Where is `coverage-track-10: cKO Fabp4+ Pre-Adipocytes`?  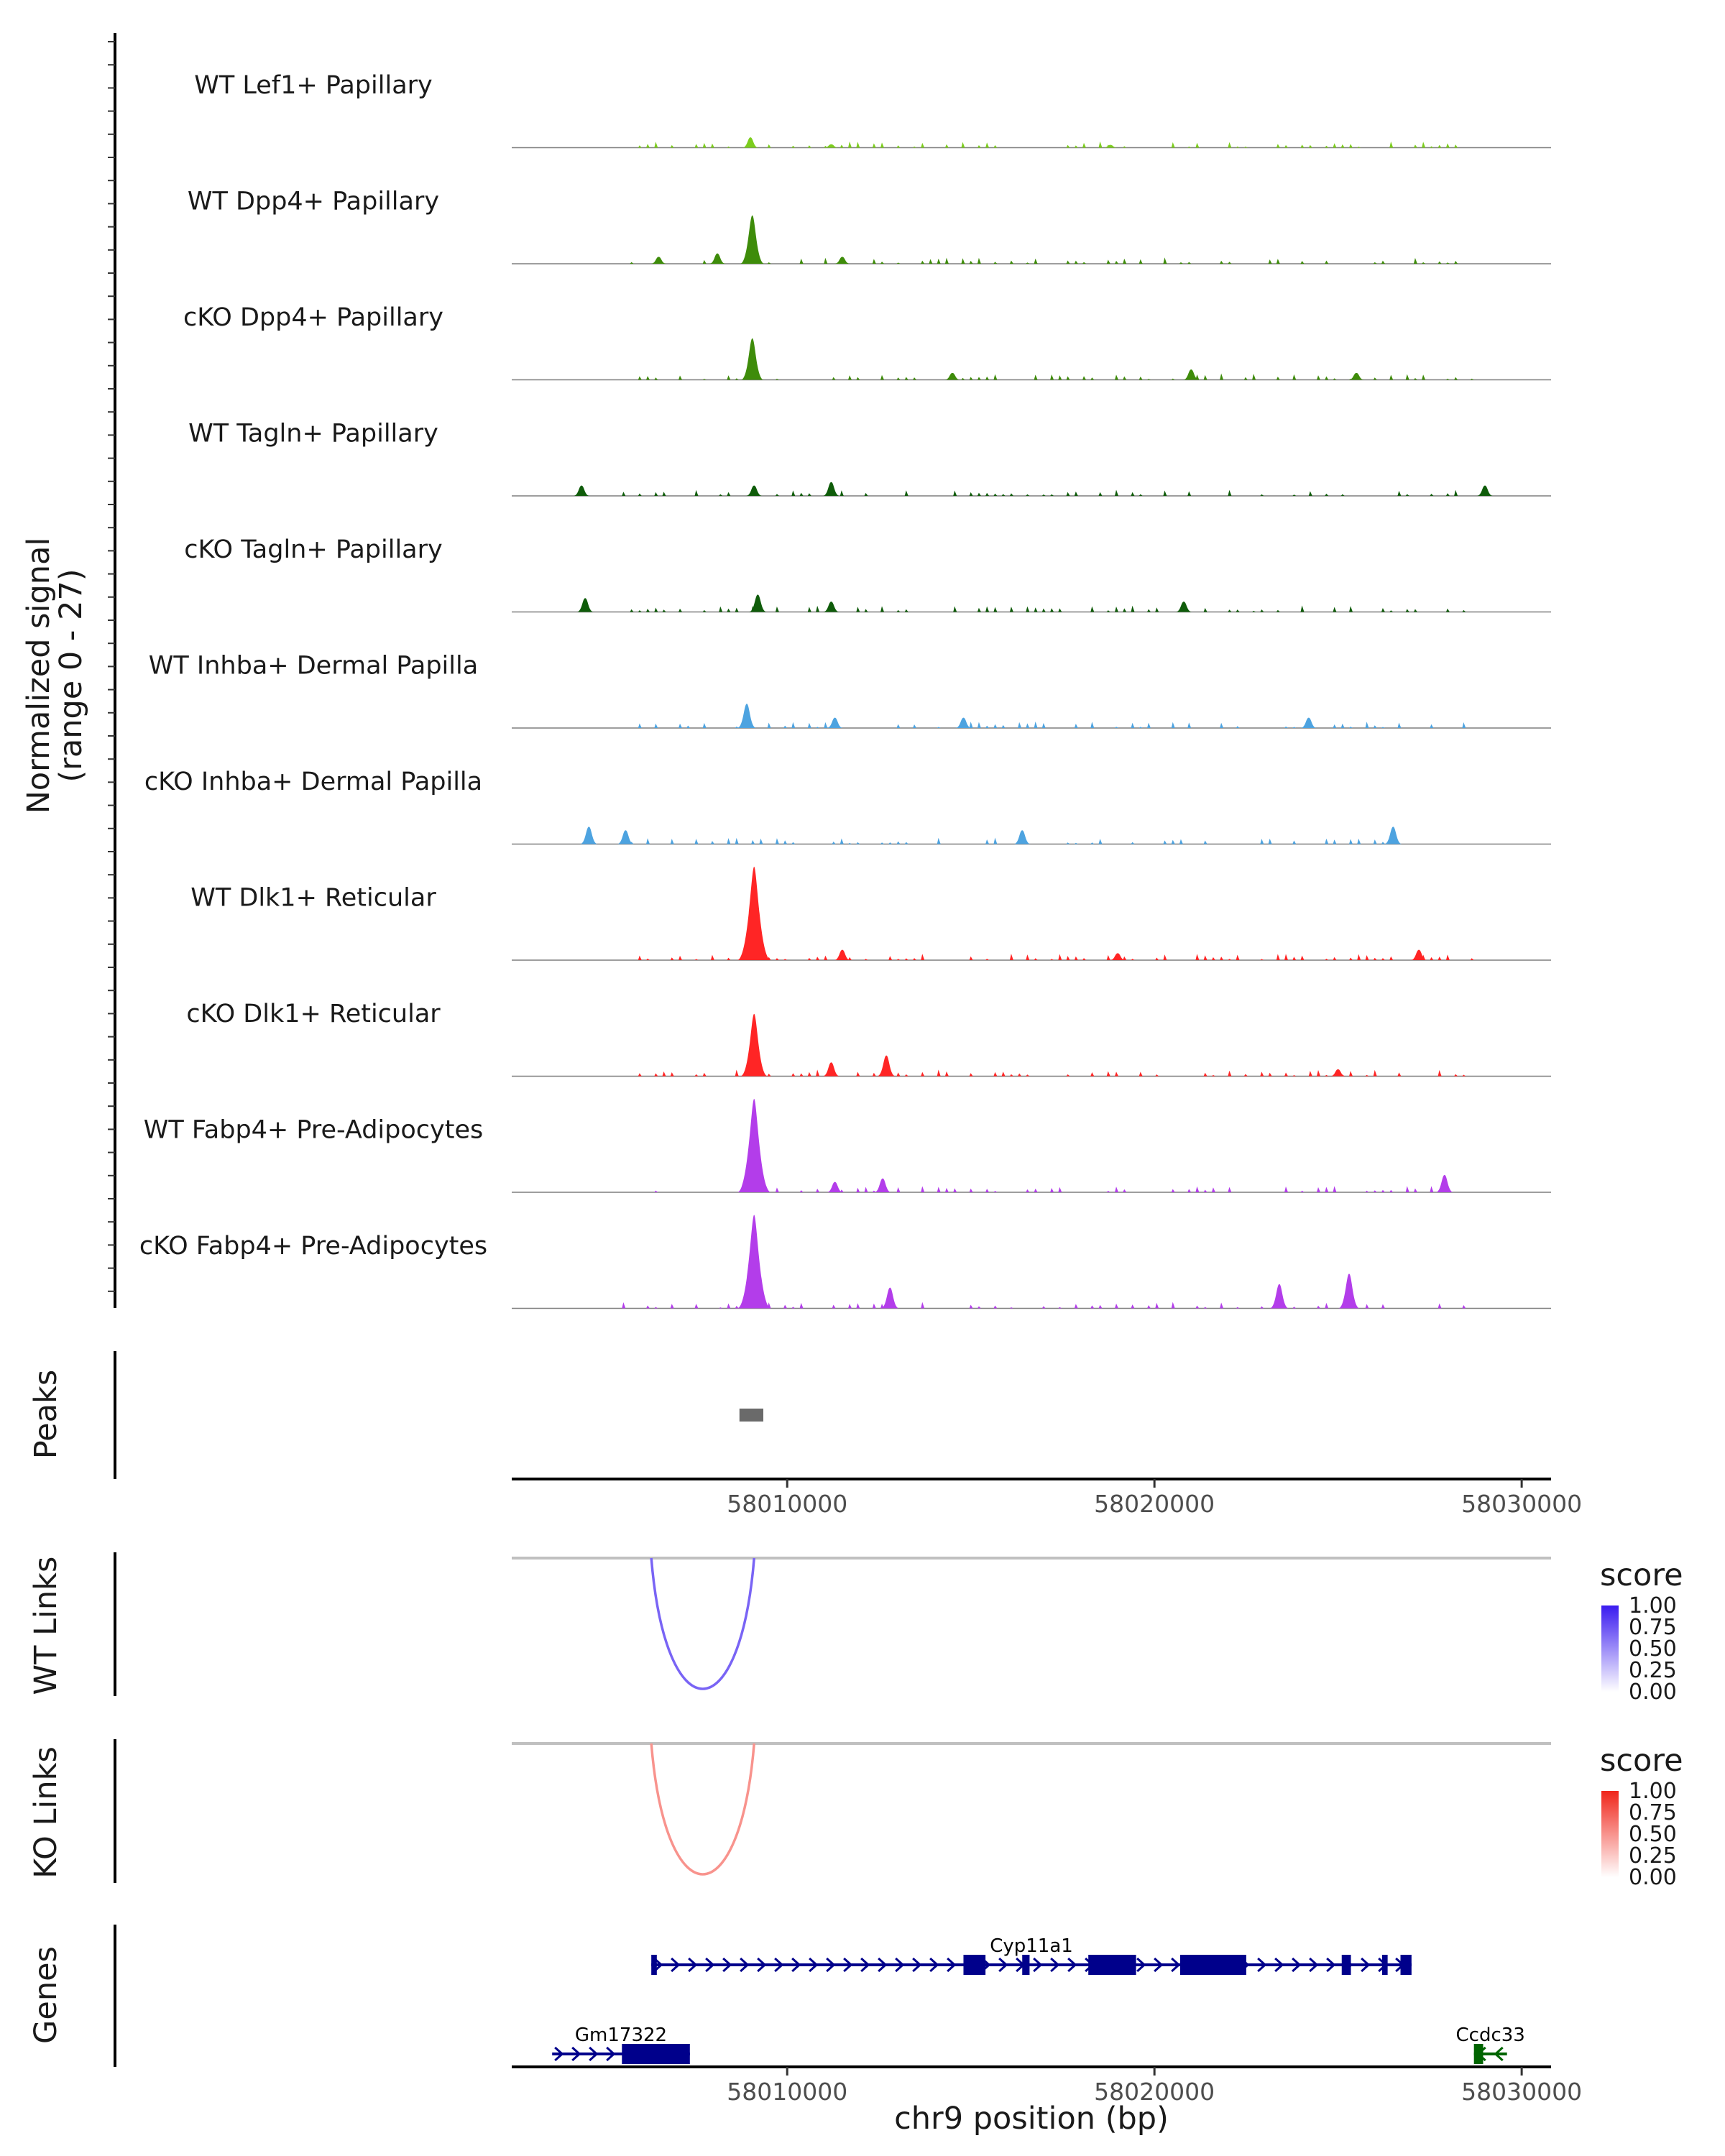 coverage-track-10: cKO Fabp4+ Pre-Adipocytes is located at coordinates (845, 1262).